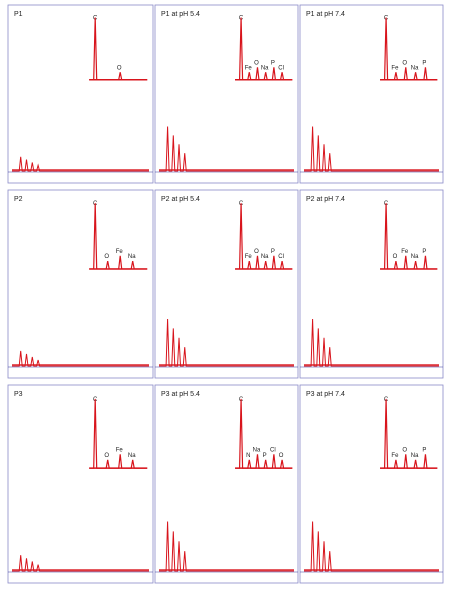 This screenshot has height=606, width=456. What do you see at coordinates (180, 14) in the screenshot?
I see `panel-title: P1 at pH 5.4` at bounding box center [180, 14].